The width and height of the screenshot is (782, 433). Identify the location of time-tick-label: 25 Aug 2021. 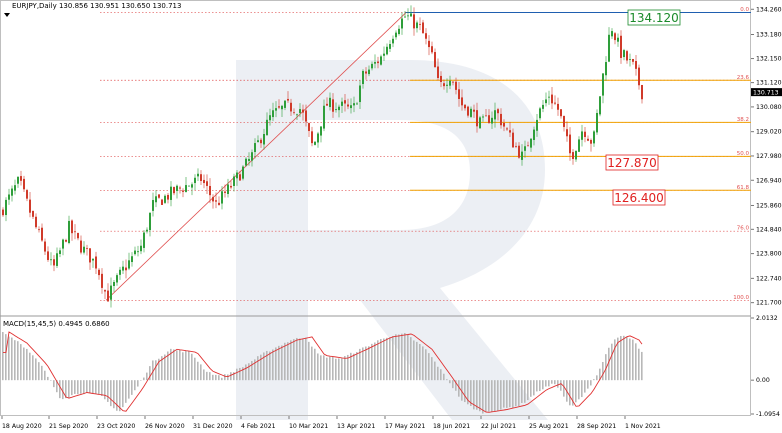
(549, 426).